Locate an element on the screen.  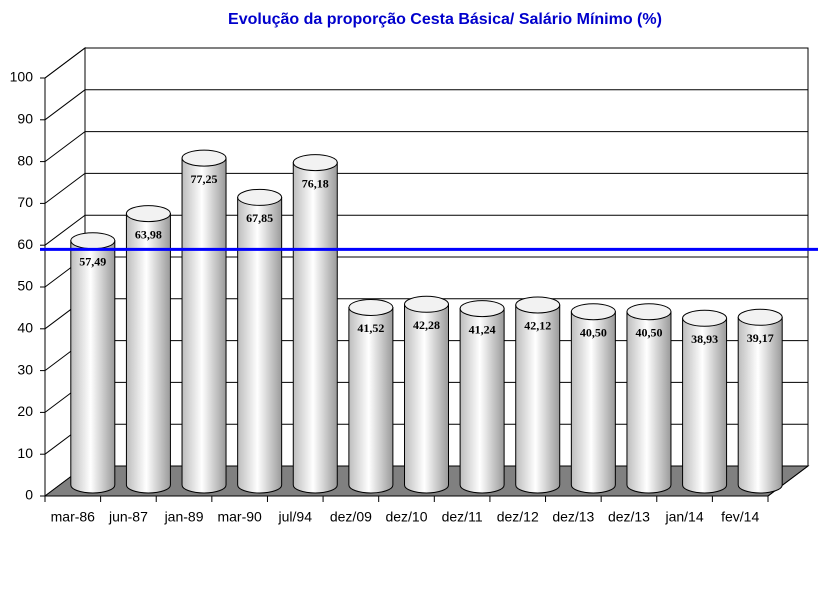
x-tick-label: mar-90 is located at coordinates (239, 517).